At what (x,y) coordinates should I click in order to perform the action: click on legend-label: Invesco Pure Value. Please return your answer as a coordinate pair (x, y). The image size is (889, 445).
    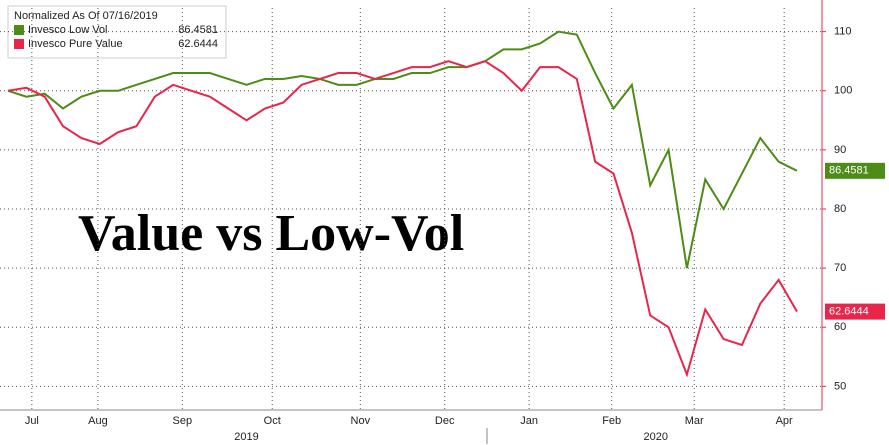
    Looking at the image, I should click on (75, 44).